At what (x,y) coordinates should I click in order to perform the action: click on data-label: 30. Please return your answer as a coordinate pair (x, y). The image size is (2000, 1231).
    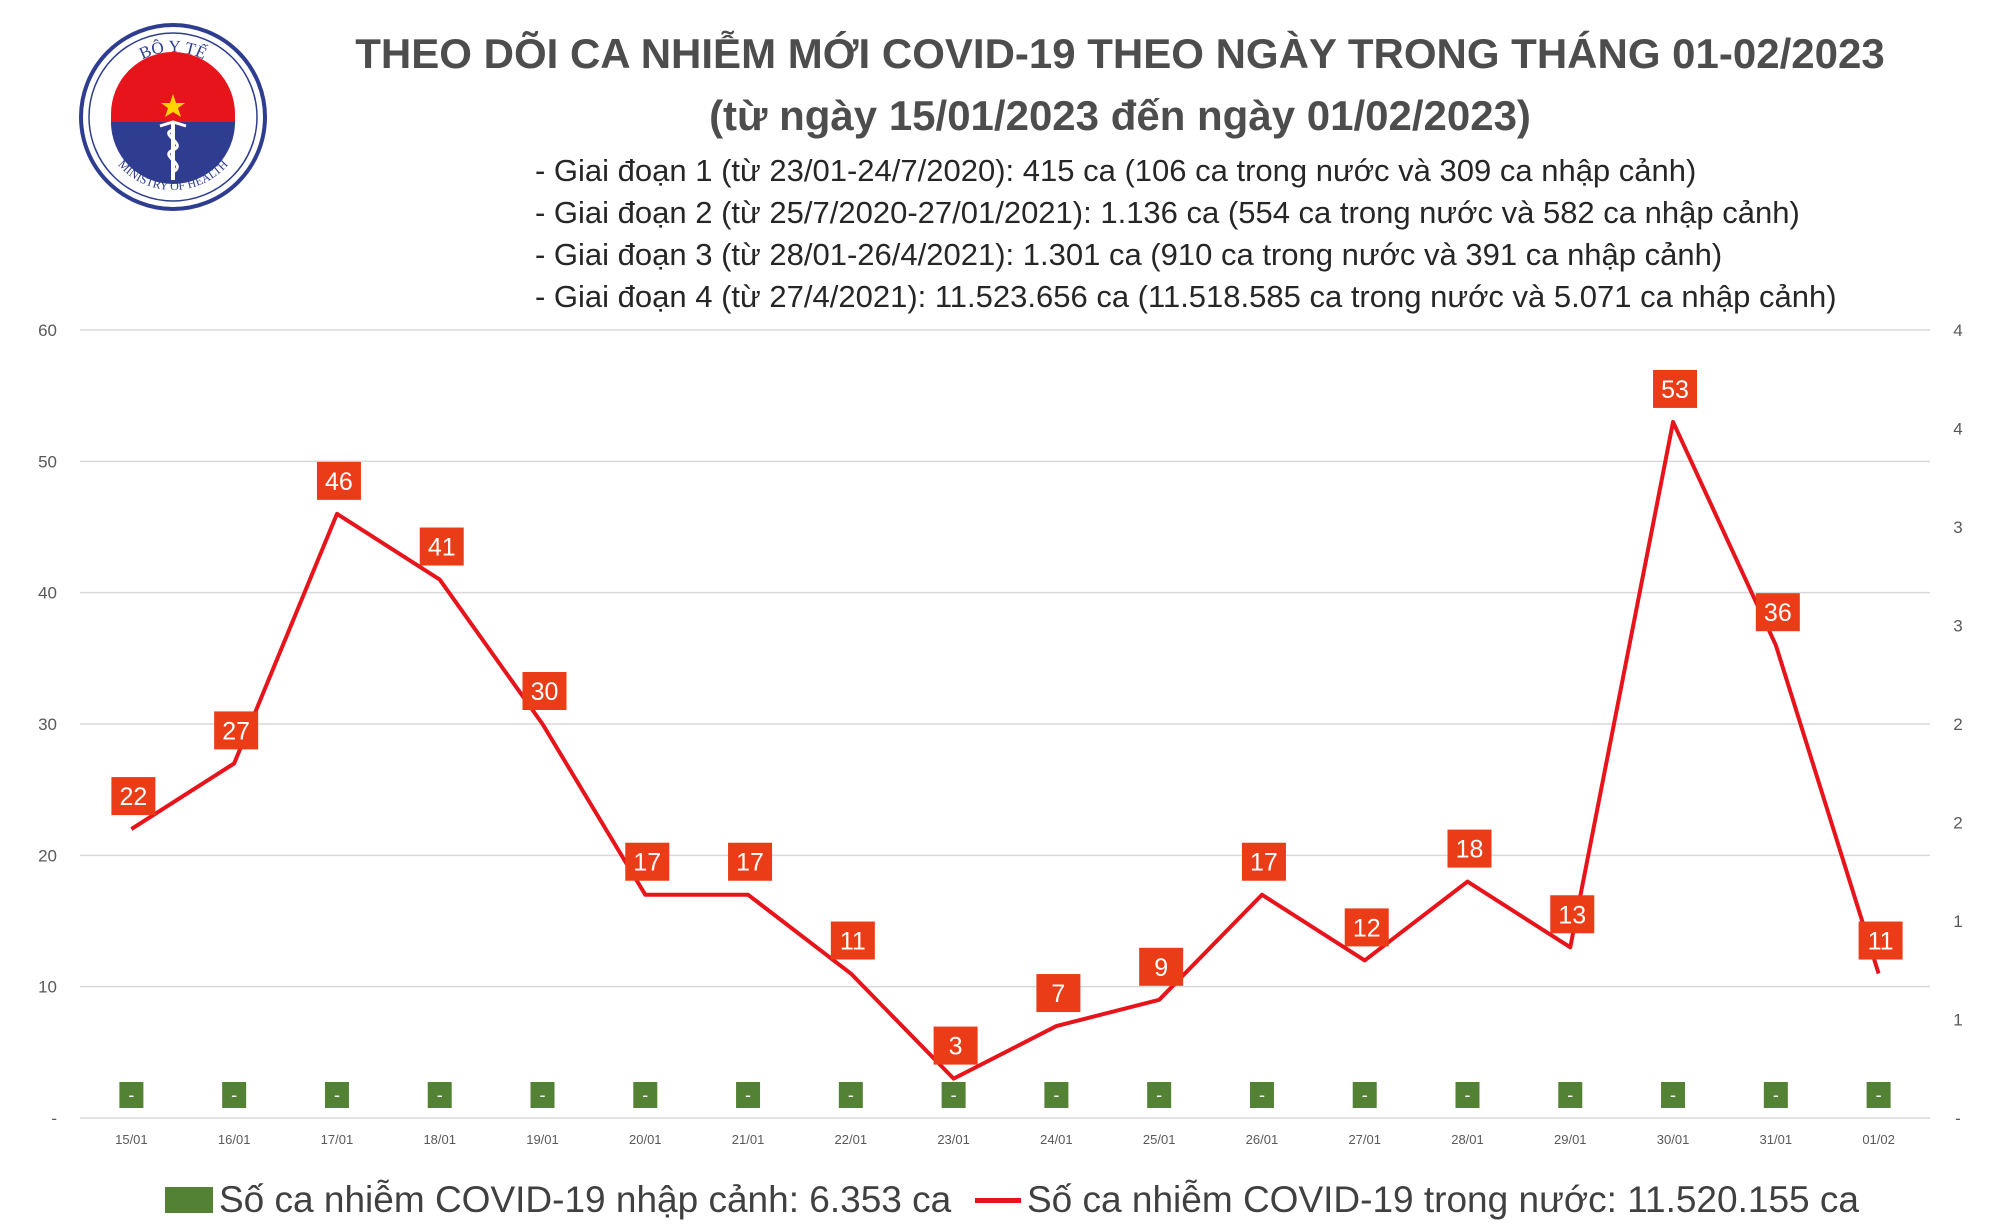
    Looking at the image, I should click on (545, 692).